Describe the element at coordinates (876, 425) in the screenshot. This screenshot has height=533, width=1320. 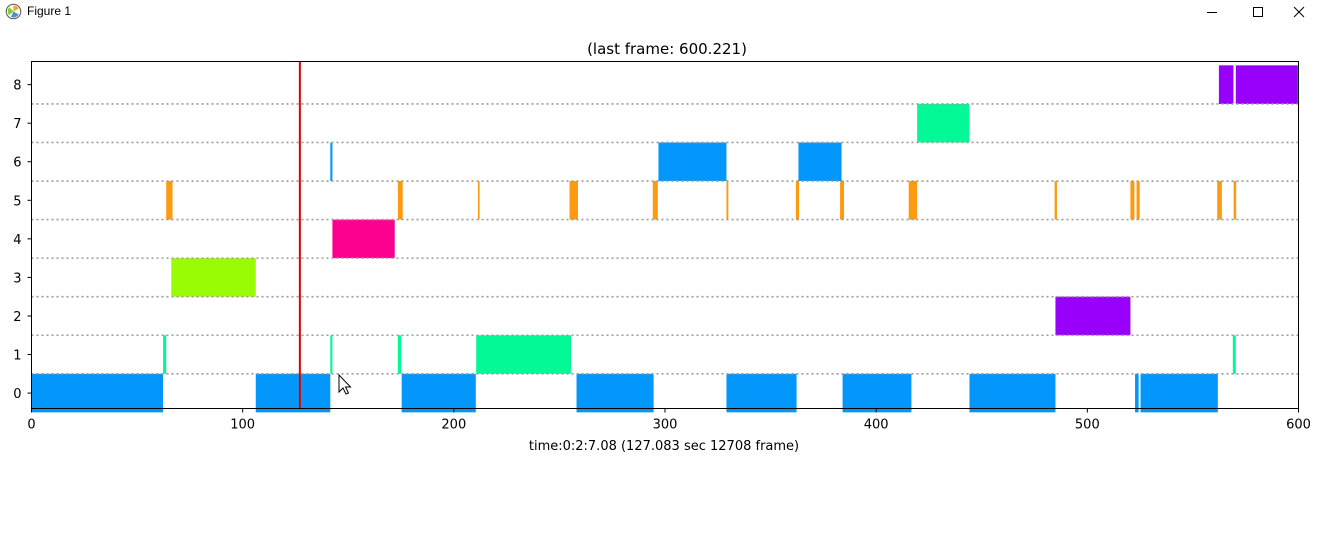
I see `x-tick-label: 400` at that location.